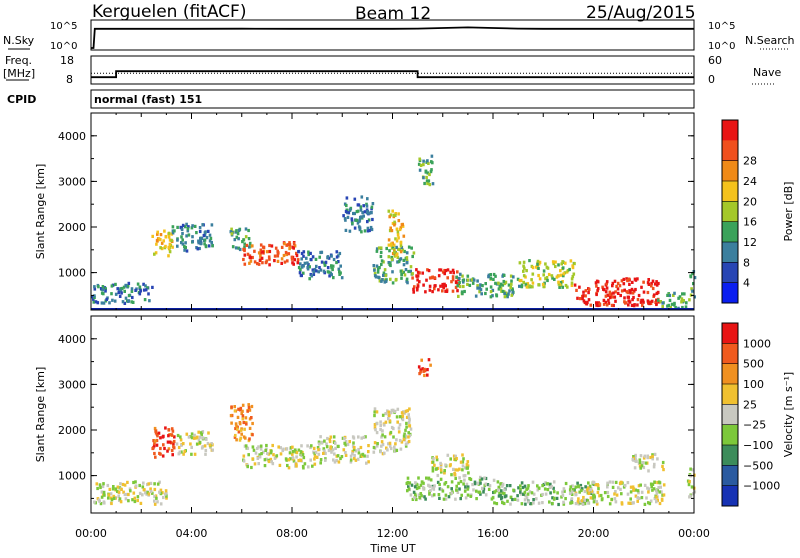  What do you see at coordinates (236, 231) in the screenshot?
I see `power-region-2-cell` at bounding box center [236, 231].